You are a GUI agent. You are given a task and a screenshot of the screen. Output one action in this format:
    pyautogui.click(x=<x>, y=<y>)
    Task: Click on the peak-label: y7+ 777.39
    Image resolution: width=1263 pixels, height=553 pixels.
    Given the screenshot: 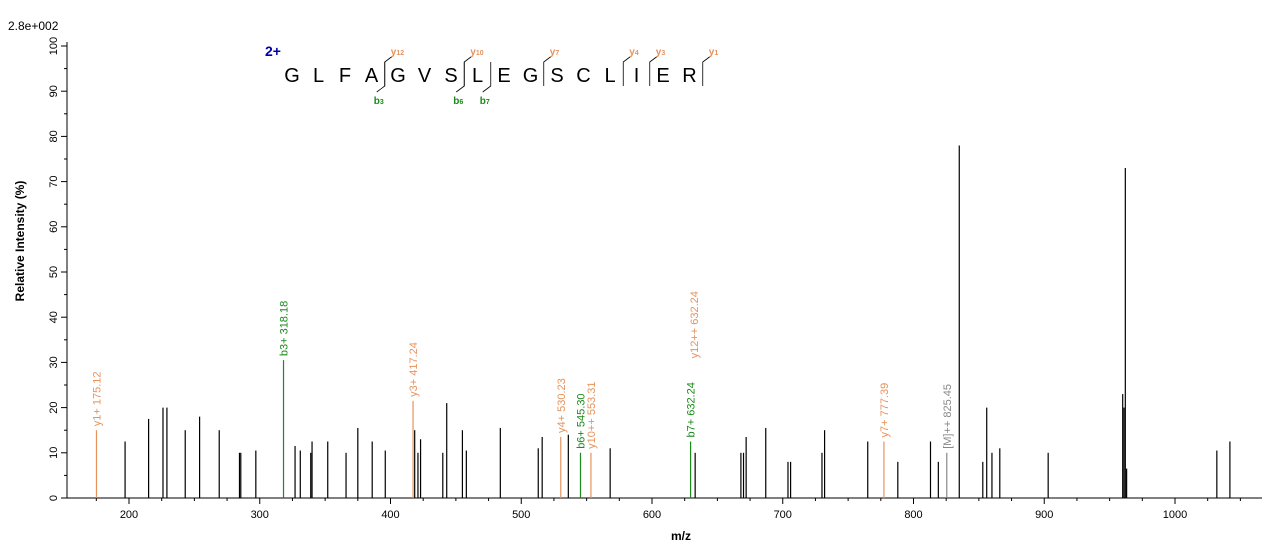 What is the action you would take?
    pyautogui.click(x=885, y=410)
    